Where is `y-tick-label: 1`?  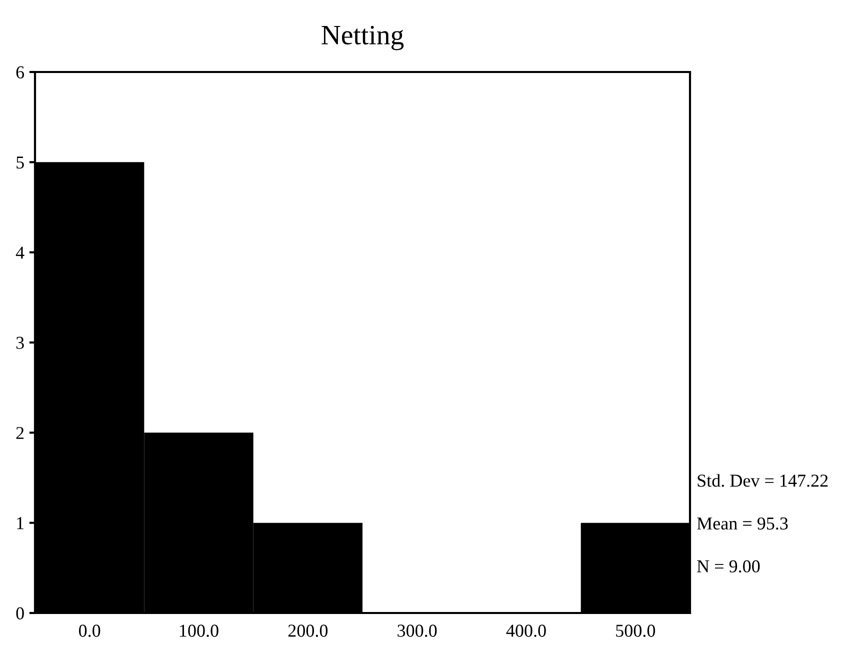 y-tick-label: 1 is located at coordinates (20, 523).